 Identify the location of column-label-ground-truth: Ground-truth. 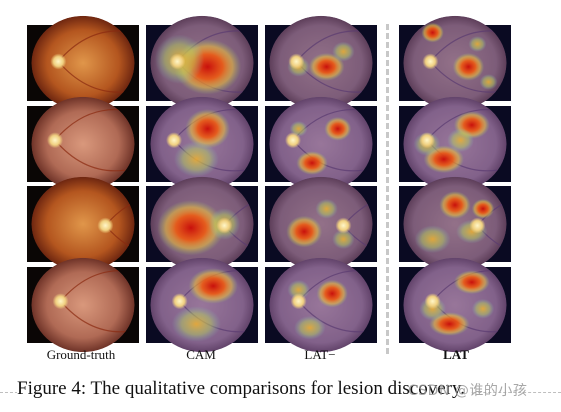
(81, 354).